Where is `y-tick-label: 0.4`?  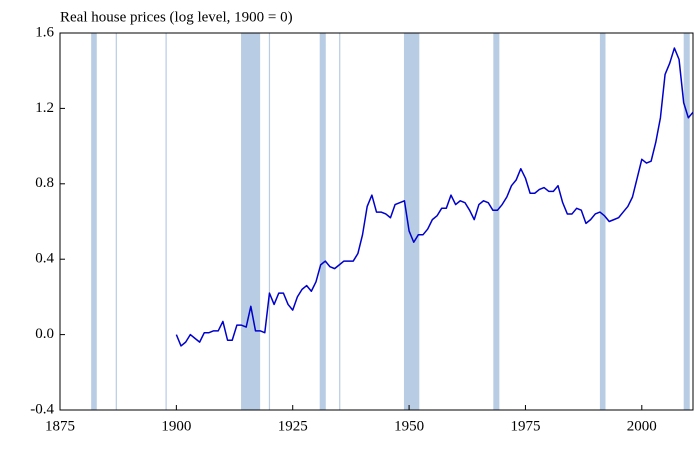
y-tick-label: 0.4 is located at coordinates (44, 259).